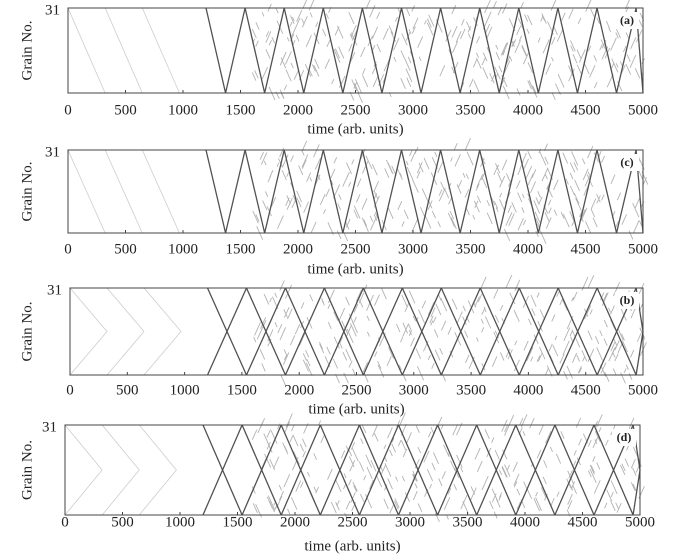 The width and height of the screenshot is (680, 559). I want to click on panel-label: (a), so click(627, 20).